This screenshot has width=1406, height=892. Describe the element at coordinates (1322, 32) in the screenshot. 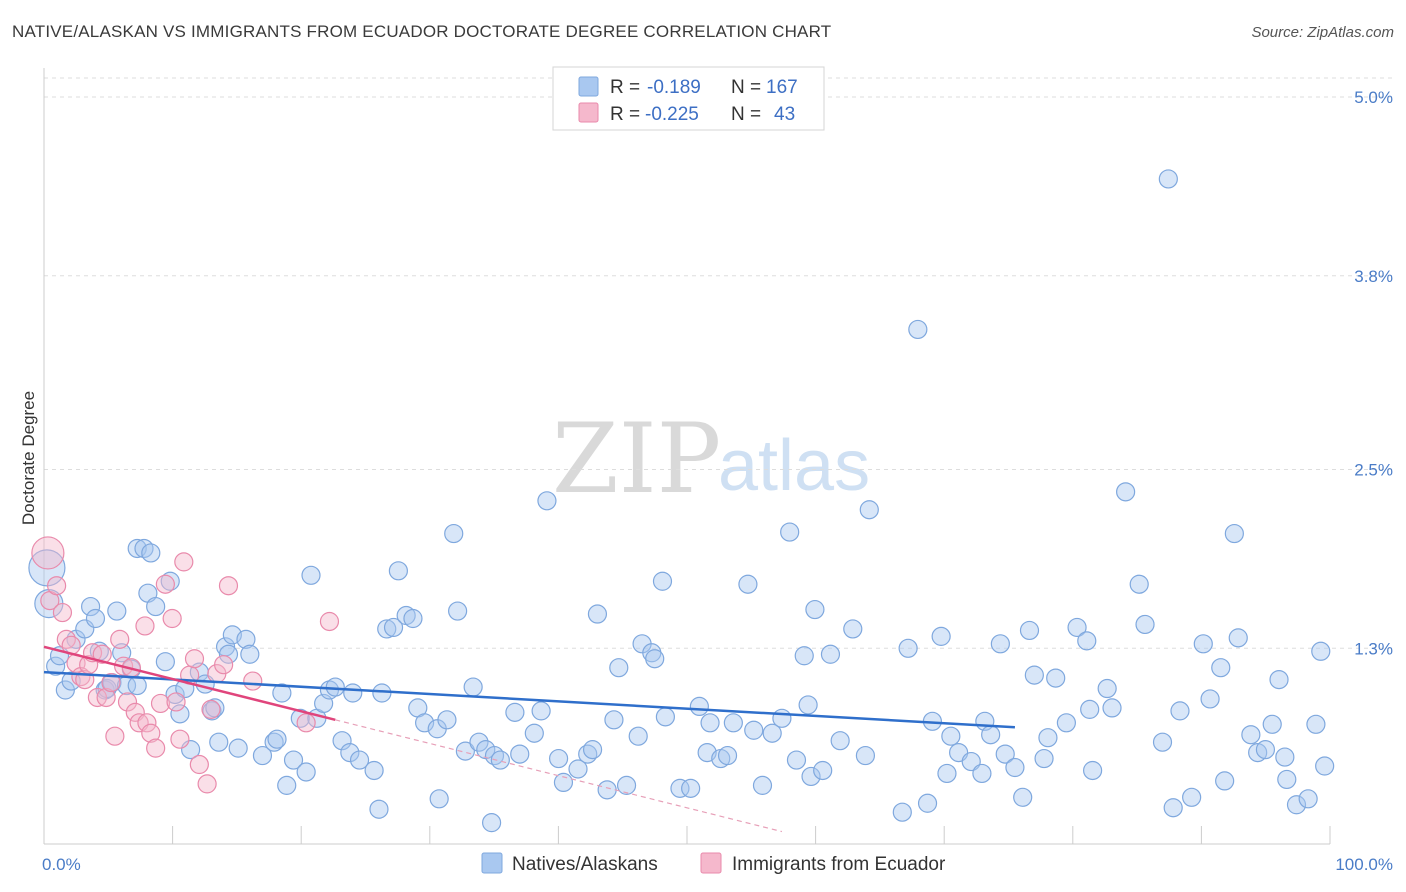

I see `source-credit: Source: ZipAtlas.com` at that location.